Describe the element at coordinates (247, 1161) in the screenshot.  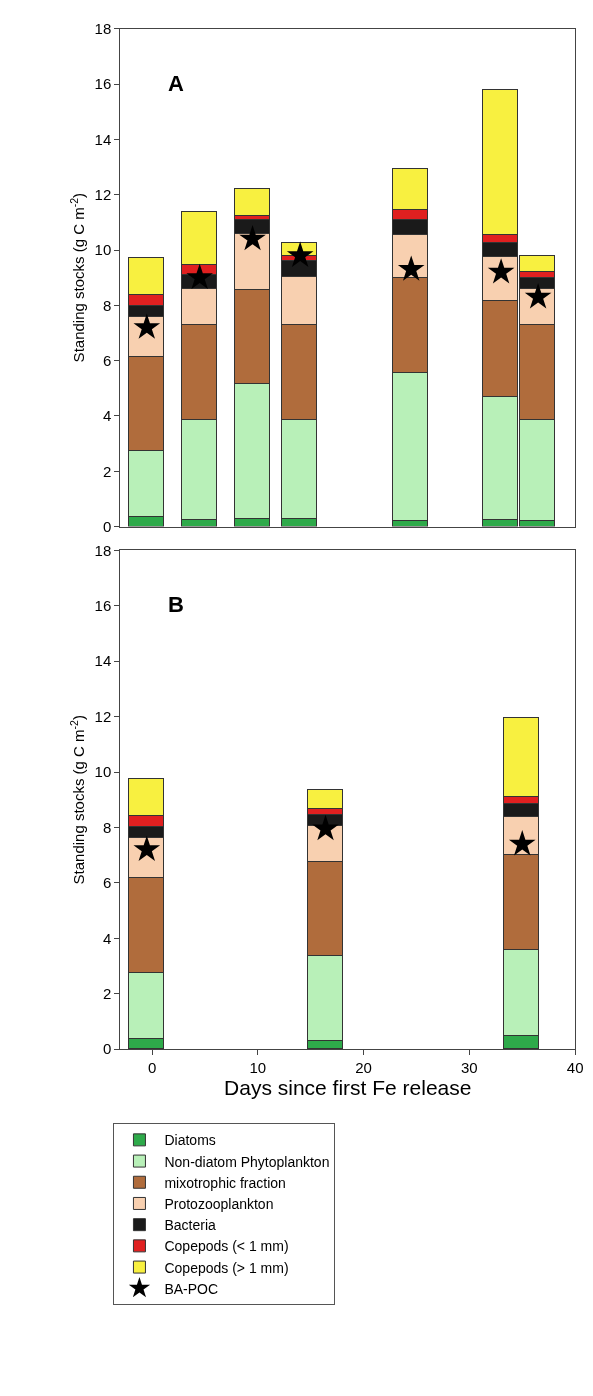
I see `legend-label: Non-diatom Phytoplankton` at that location.